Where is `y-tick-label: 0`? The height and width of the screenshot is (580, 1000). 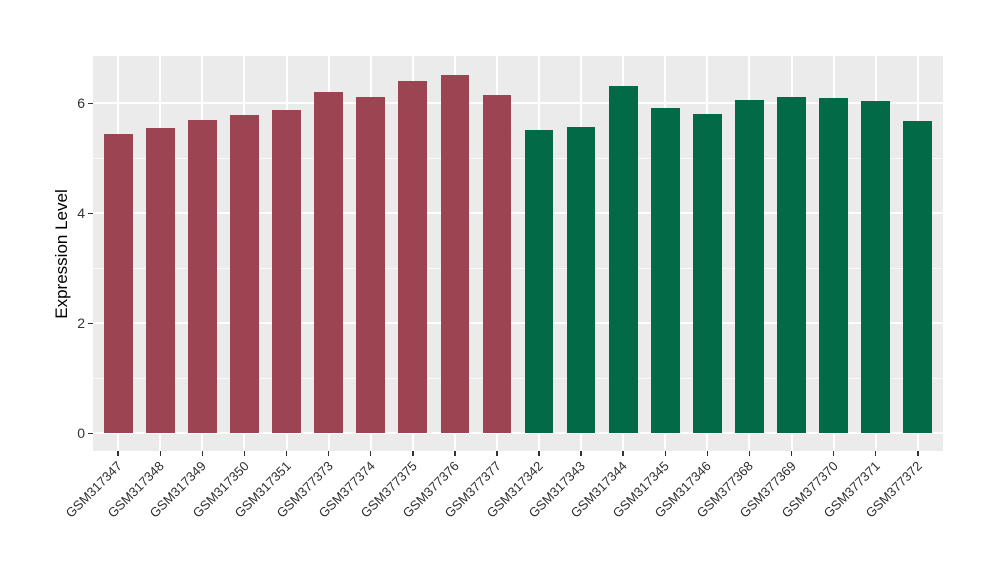 y-tick-label: 0 is located at coordinates (81, 433).